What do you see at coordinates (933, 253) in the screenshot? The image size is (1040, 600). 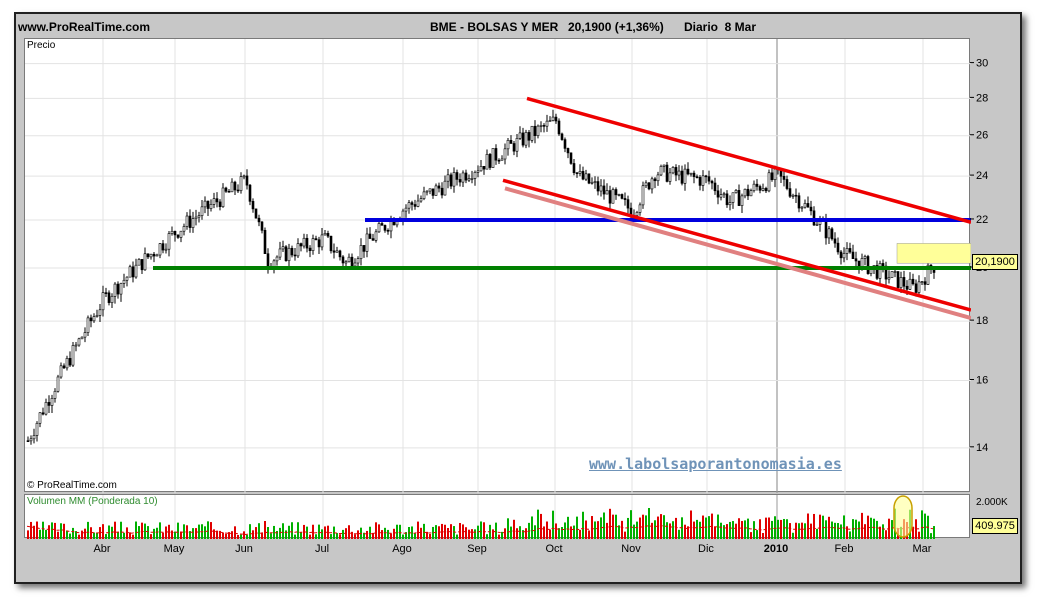 I see `last-price-highlight` at bounding box center [933, 253].